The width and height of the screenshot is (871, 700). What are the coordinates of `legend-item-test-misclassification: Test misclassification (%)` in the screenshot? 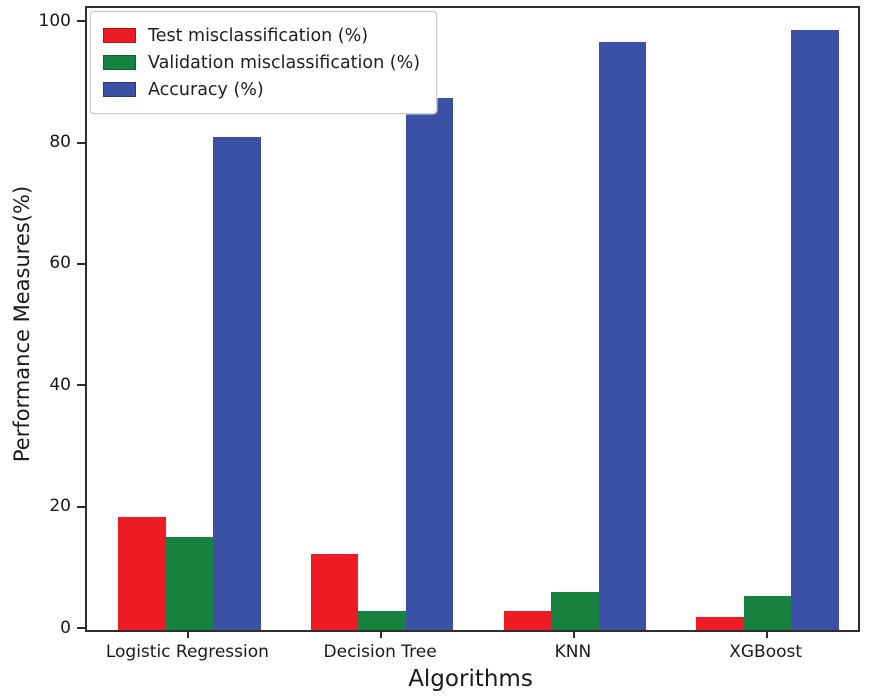 It's located at (261, 35).